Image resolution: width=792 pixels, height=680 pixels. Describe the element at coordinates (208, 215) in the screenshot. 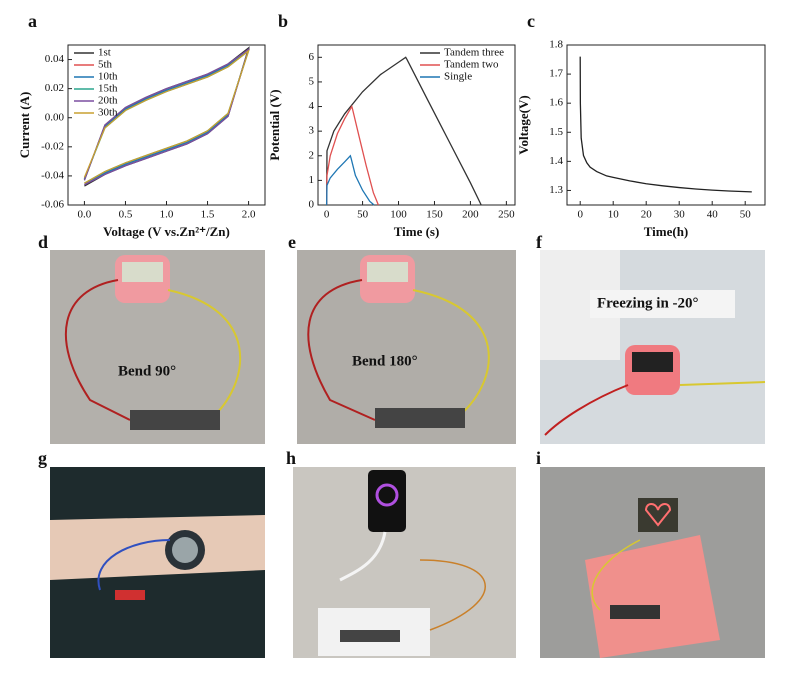

I see `x-tick-label: 1.5` at that location.